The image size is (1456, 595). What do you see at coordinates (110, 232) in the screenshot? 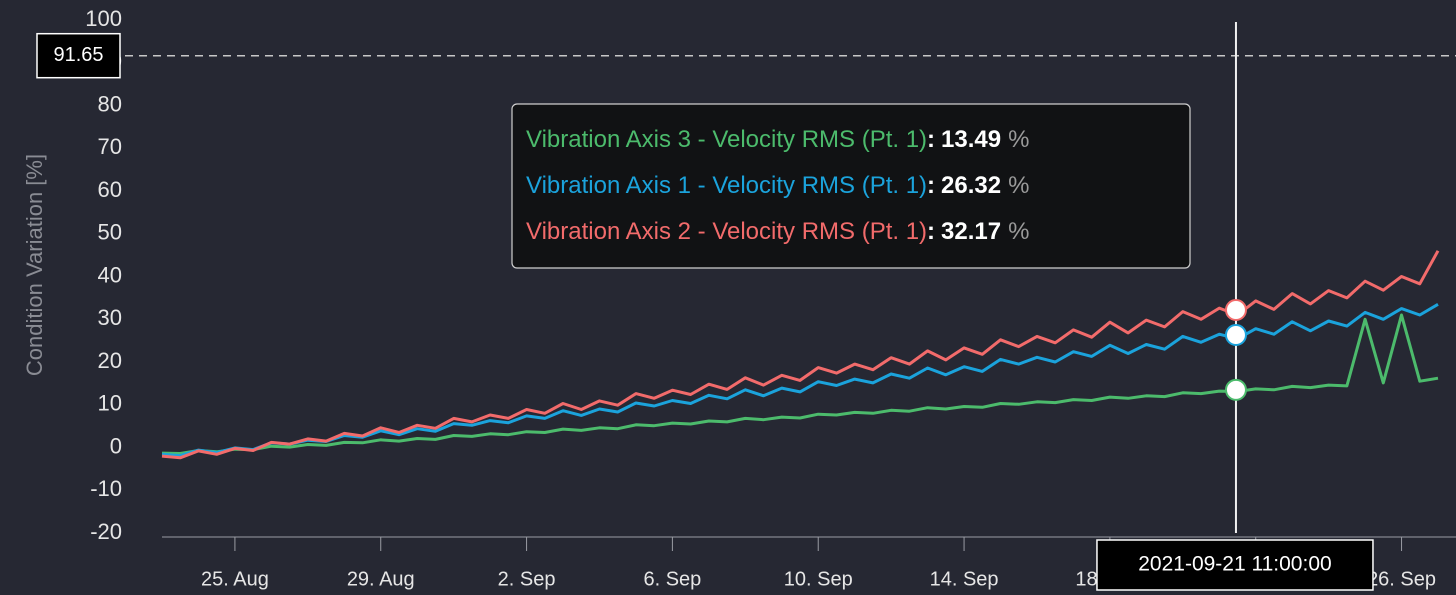
I see `y-tick-label: 50` at bounding box center [110, 232].